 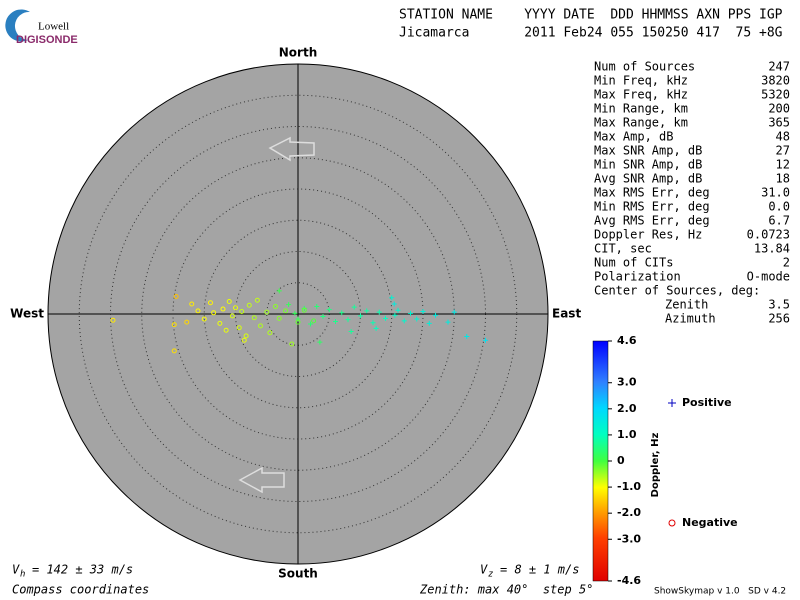 What do you see at coordinates (627, 340) in the screenshot?
I see `colorbar-tick-label: 4.6` at bounding box center [627, 340].